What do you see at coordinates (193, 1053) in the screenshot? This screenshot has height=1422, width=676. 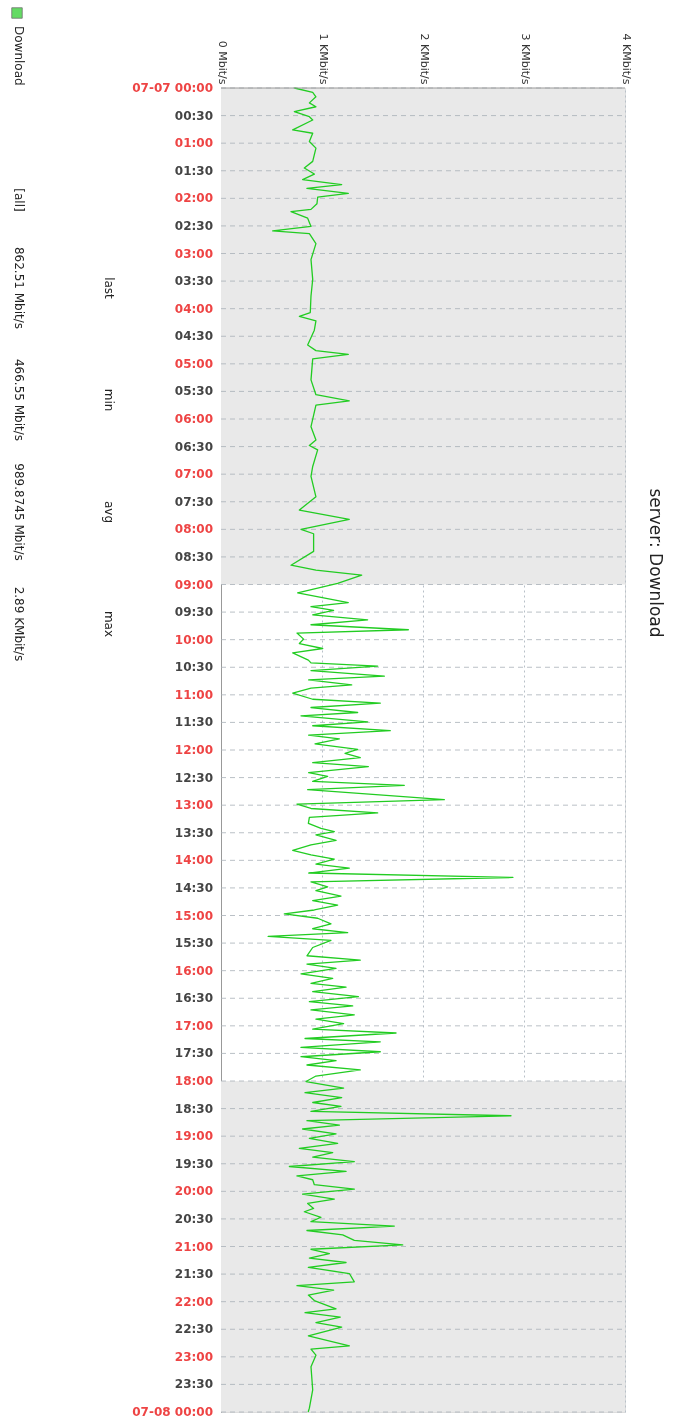 I see `y-tick-label: 17:30` at bounding box center [193, 1053].